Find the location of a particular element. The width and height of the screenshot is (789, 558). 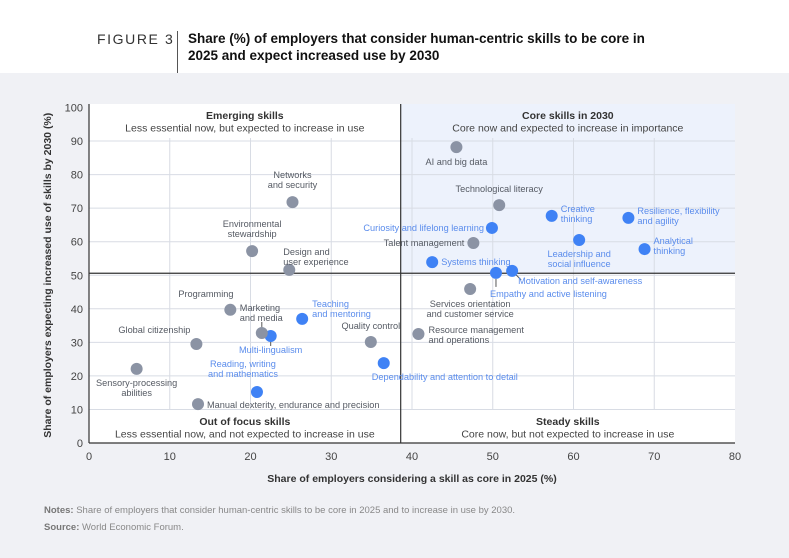

point-label-line: Talent management is located at coordinates (424, 243).